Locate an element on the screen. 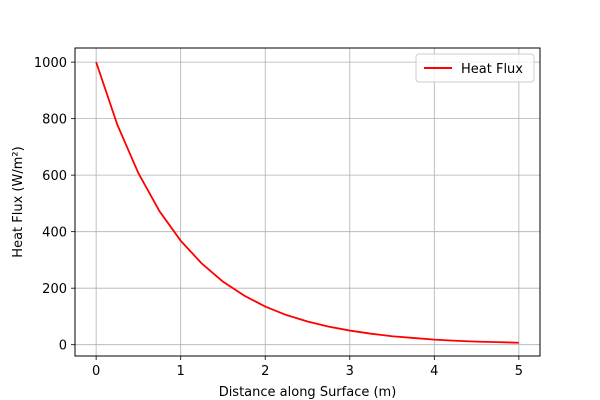 This screenshot has height=400, width=600. y-tick-label: 200 is located at coordinates (54, 289).